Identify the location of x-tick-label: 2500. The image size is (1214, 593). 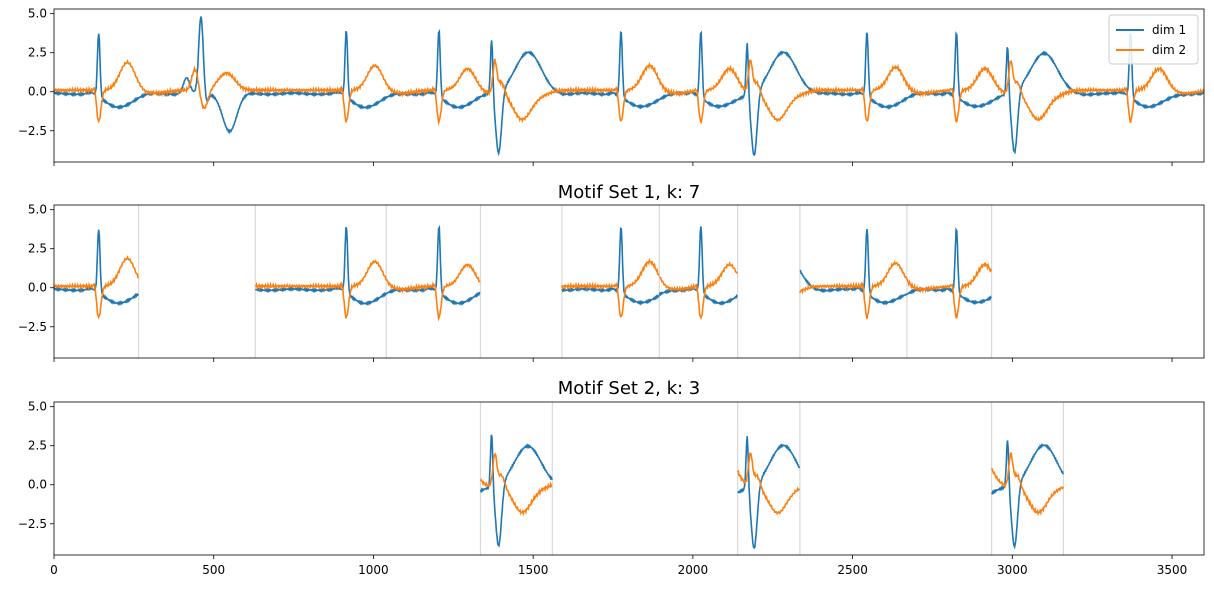
(852, 570).